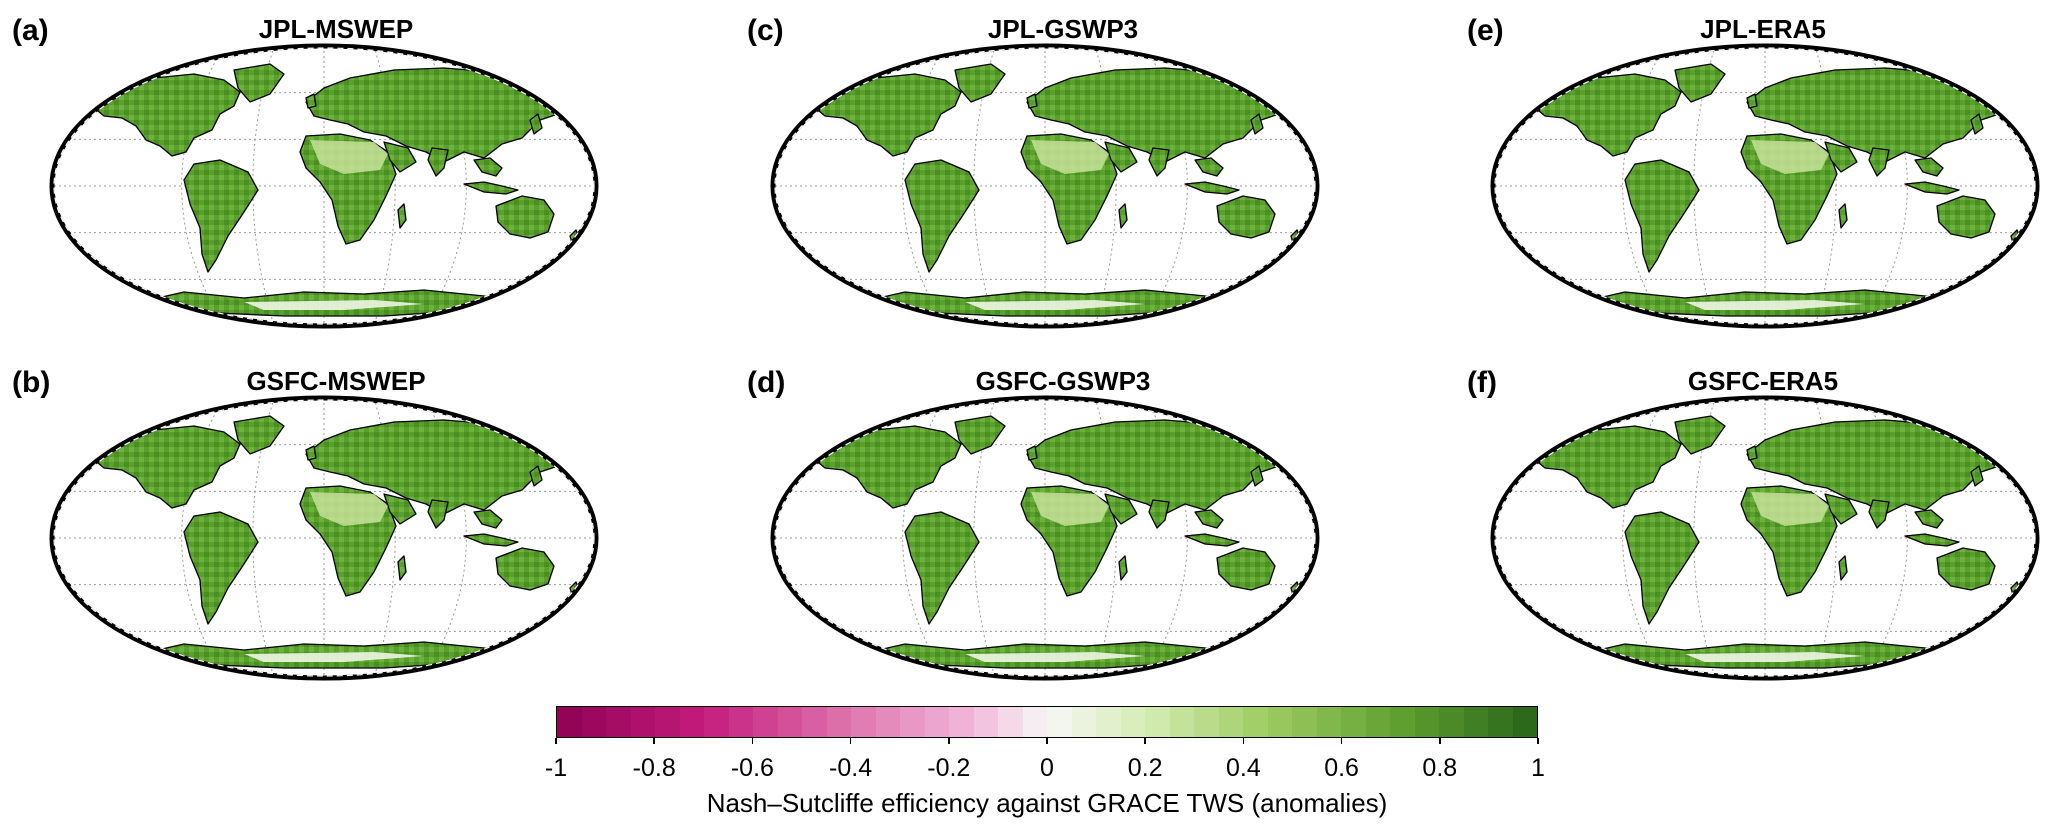  I want to click on colorbar-tick-label: -0.8, so click(654, 768).